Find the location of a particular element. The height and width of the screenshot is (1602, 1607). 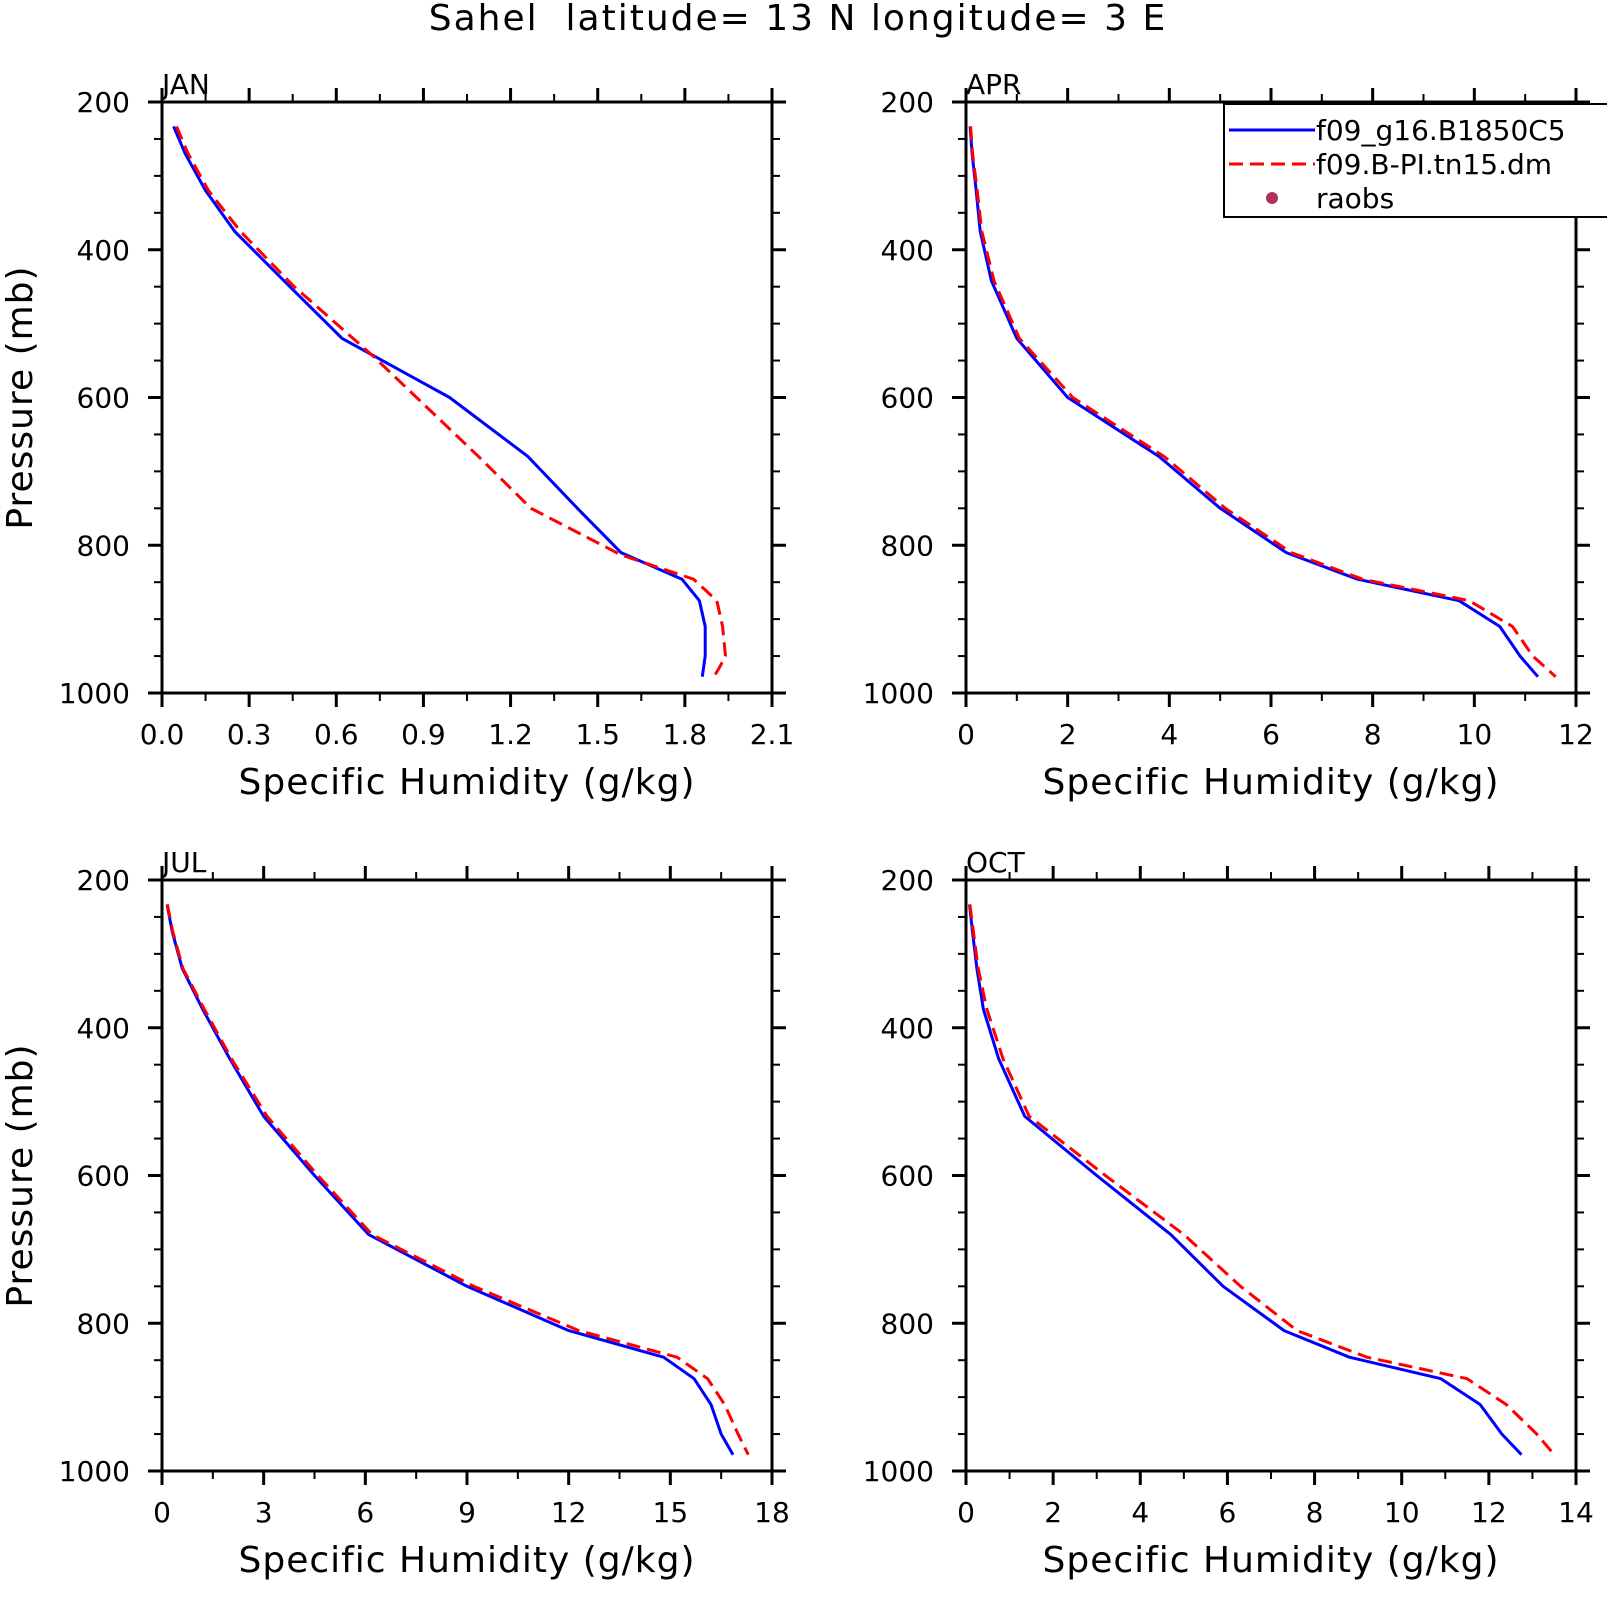

x-tick-label: 9 is located at coordinates (467, 1512).